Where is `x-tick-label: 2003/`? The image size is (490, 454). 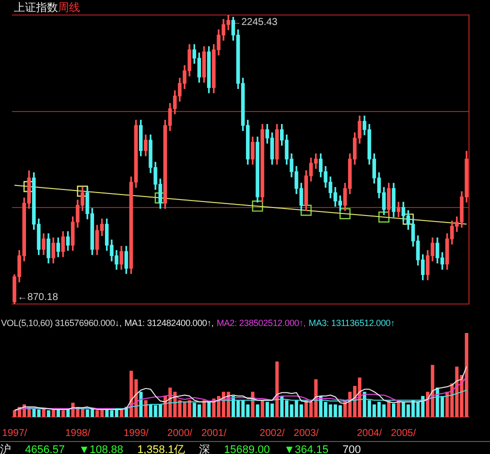
x-tick-label: 2003/ is located at coordinates (306, 433).